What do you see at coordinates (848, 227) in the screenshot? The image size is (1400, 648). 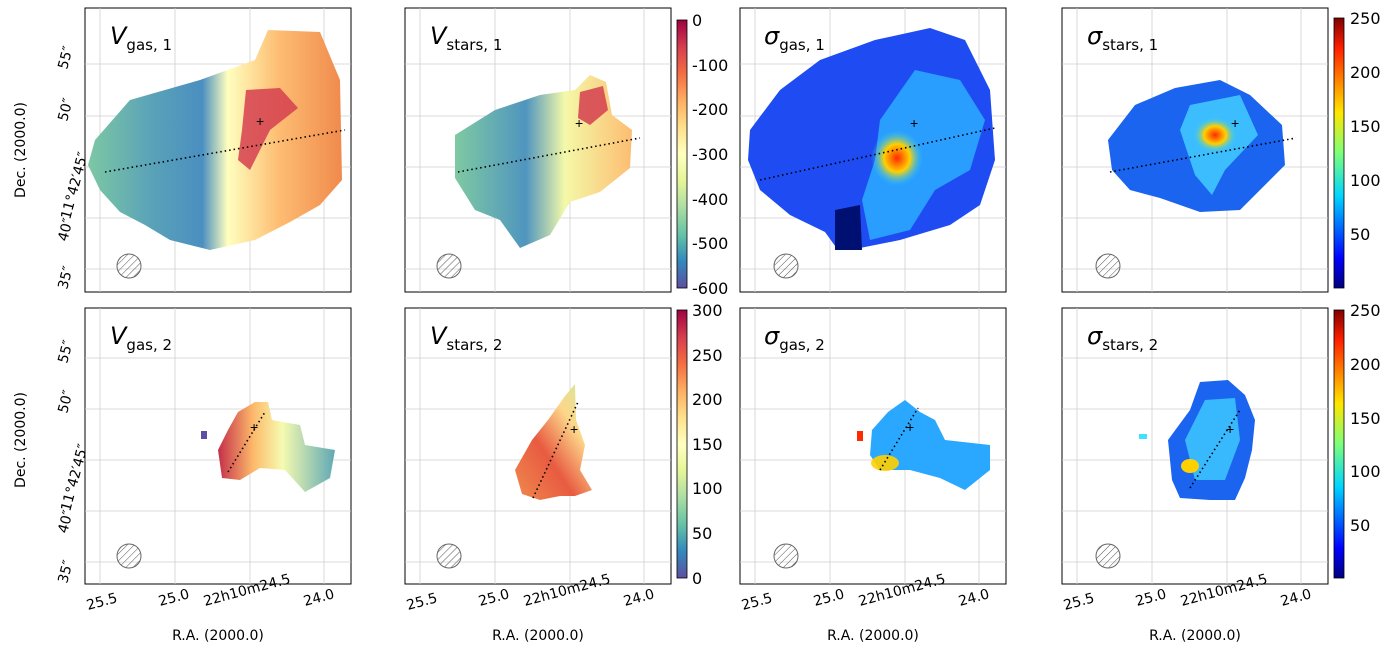 I see `dispersion-low-region` at bounding box center [848, 227].